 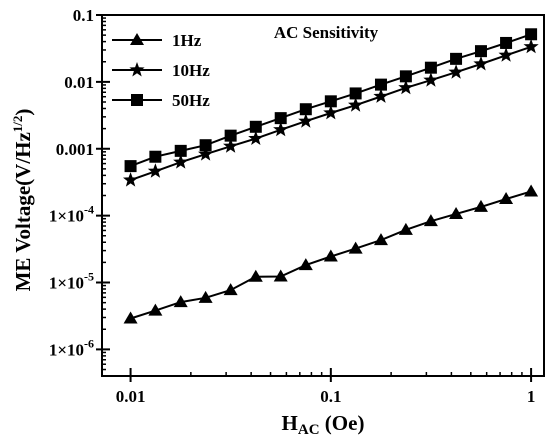 What do you see at coordinates (137, 100) in the screenshot?
I see `legend-marker-50Hz` at bounding box center [137, 100].